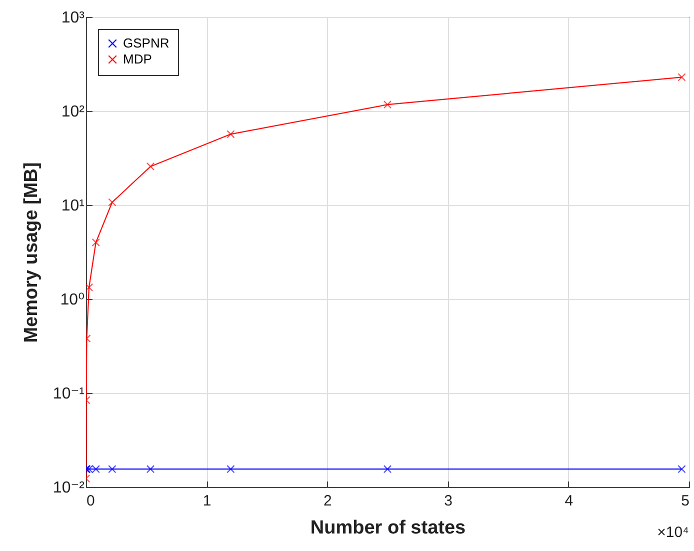  I want to click on x-tick-label: 0, so click(90, 501).